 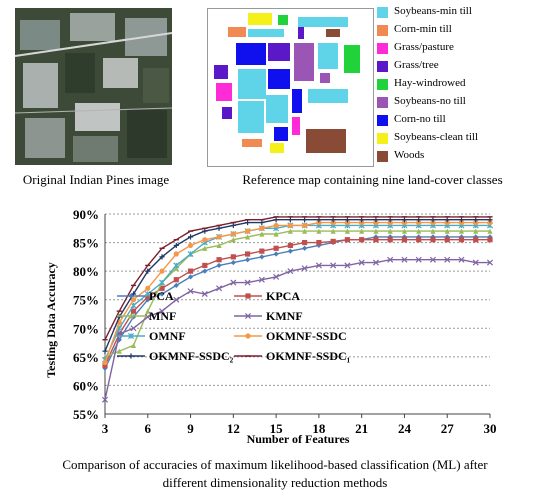 I want to click on legend-label: OKMNF-SSDC, so click(x=306, y=336).